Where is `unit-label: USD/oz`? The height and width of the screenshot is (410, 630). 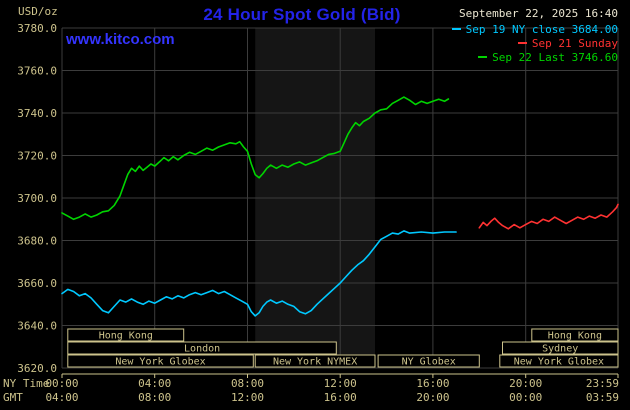
unit-label: USD/oz is located at coordinates (38, 11).